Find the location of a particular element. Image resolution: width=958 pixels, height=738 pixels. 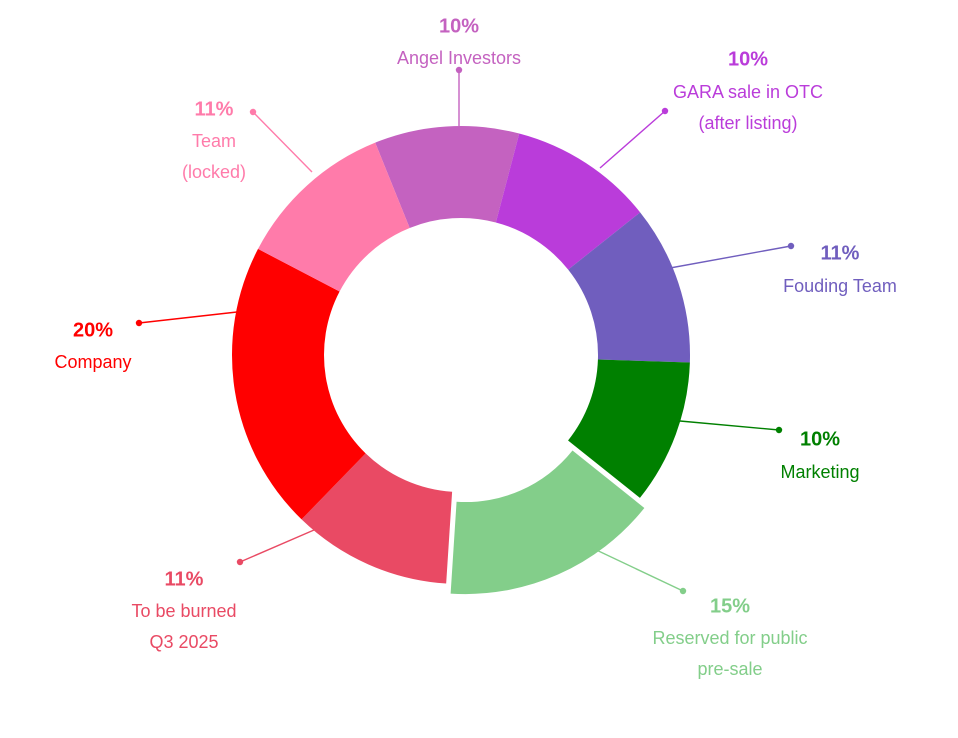

leader-line-marketing is located at coordinates (729, 425).